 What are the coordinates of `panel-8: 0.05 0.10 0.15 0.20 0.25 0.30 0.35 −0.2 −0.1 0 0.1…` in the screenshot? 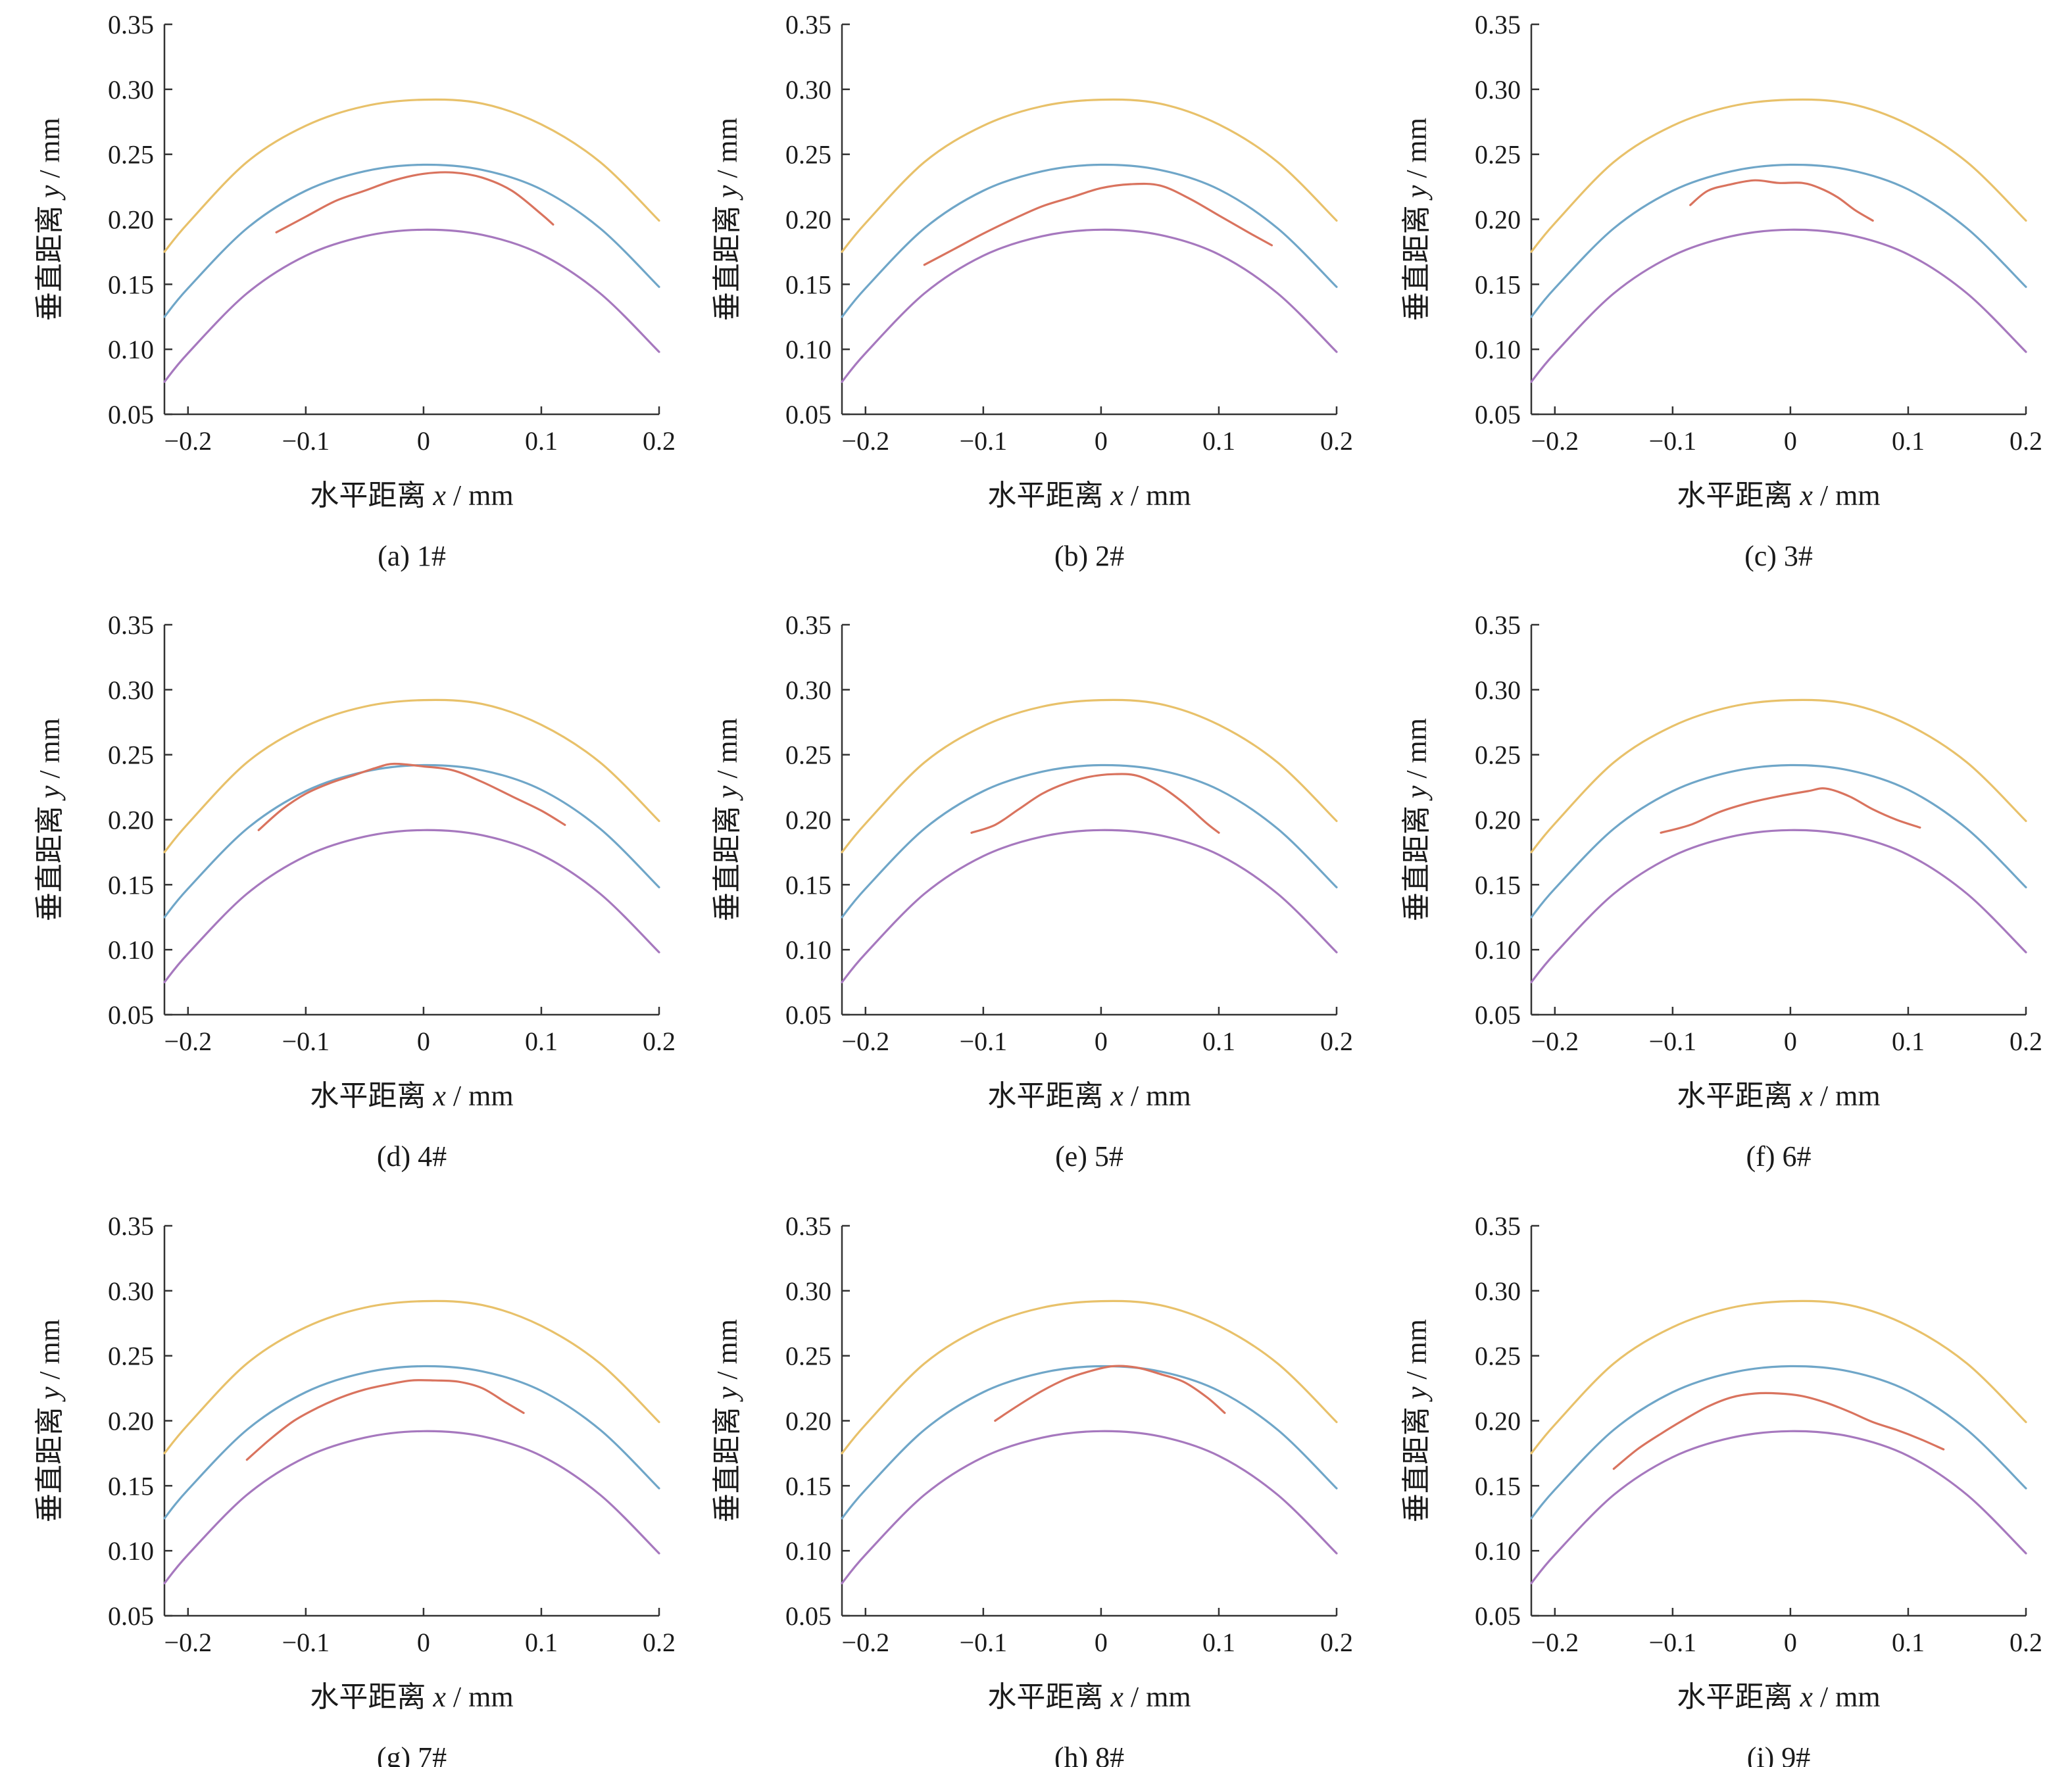 It's located at (1032, 1489).